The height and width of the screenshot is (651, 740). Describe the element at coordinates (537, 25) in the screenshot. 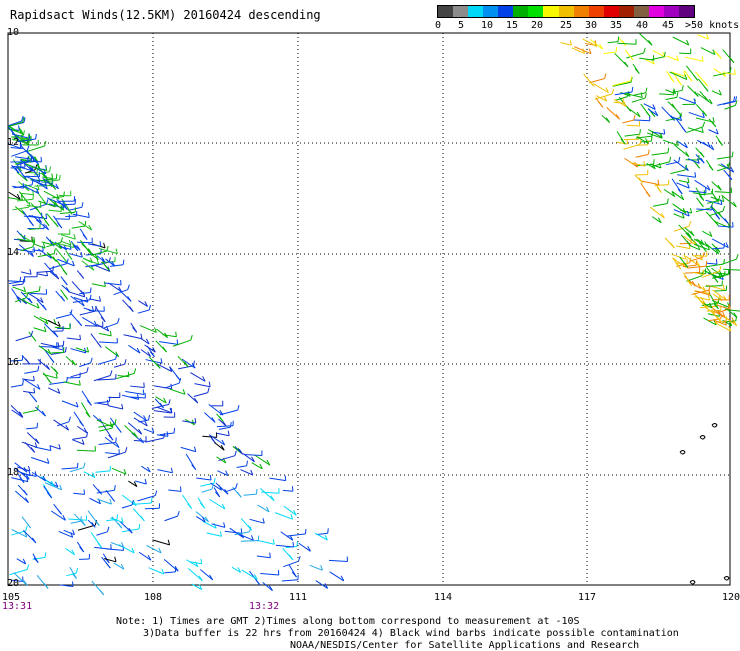

I see `colorbar-label: 20` at that location.